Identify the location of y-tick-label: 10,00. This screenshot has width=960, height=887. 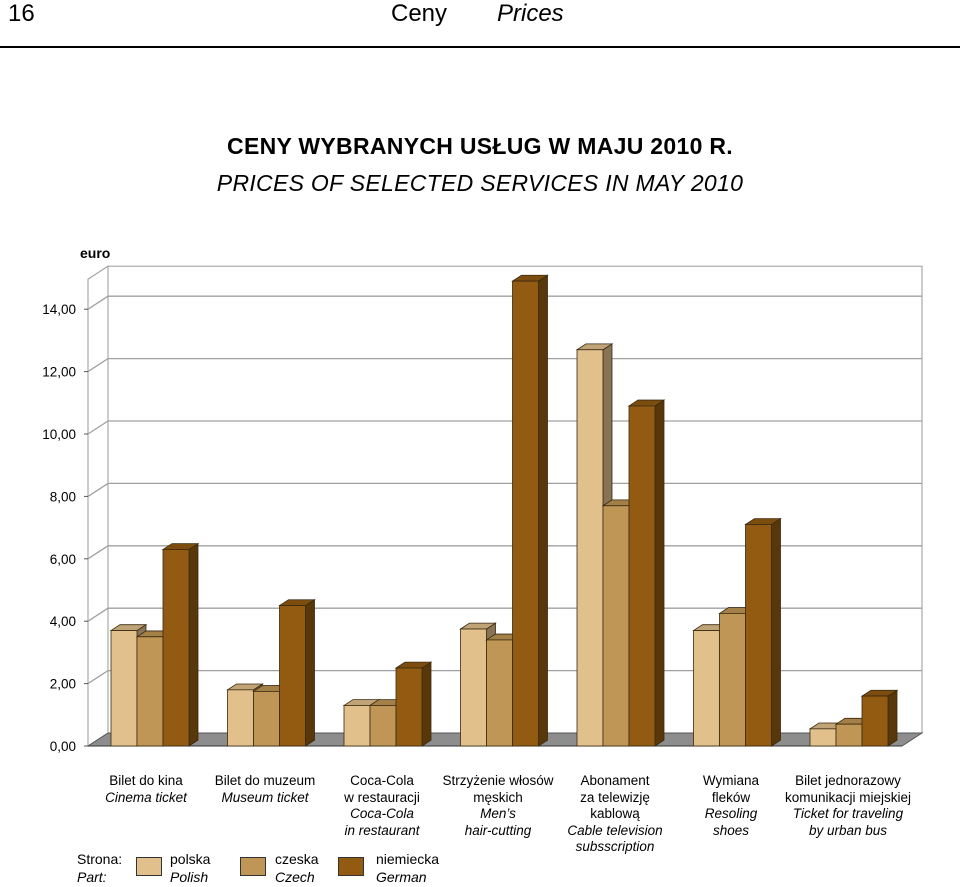
(59, 434).